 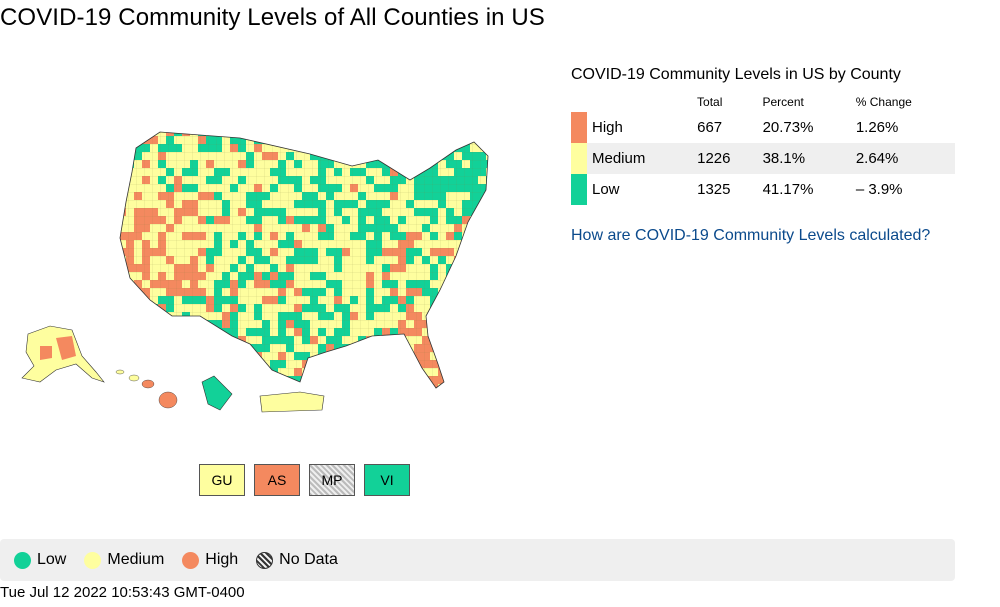 What do you see at coordinates (124, 560) in the screenshot?
I see `legend-medium: Medium` at bounding box center [124, 560].